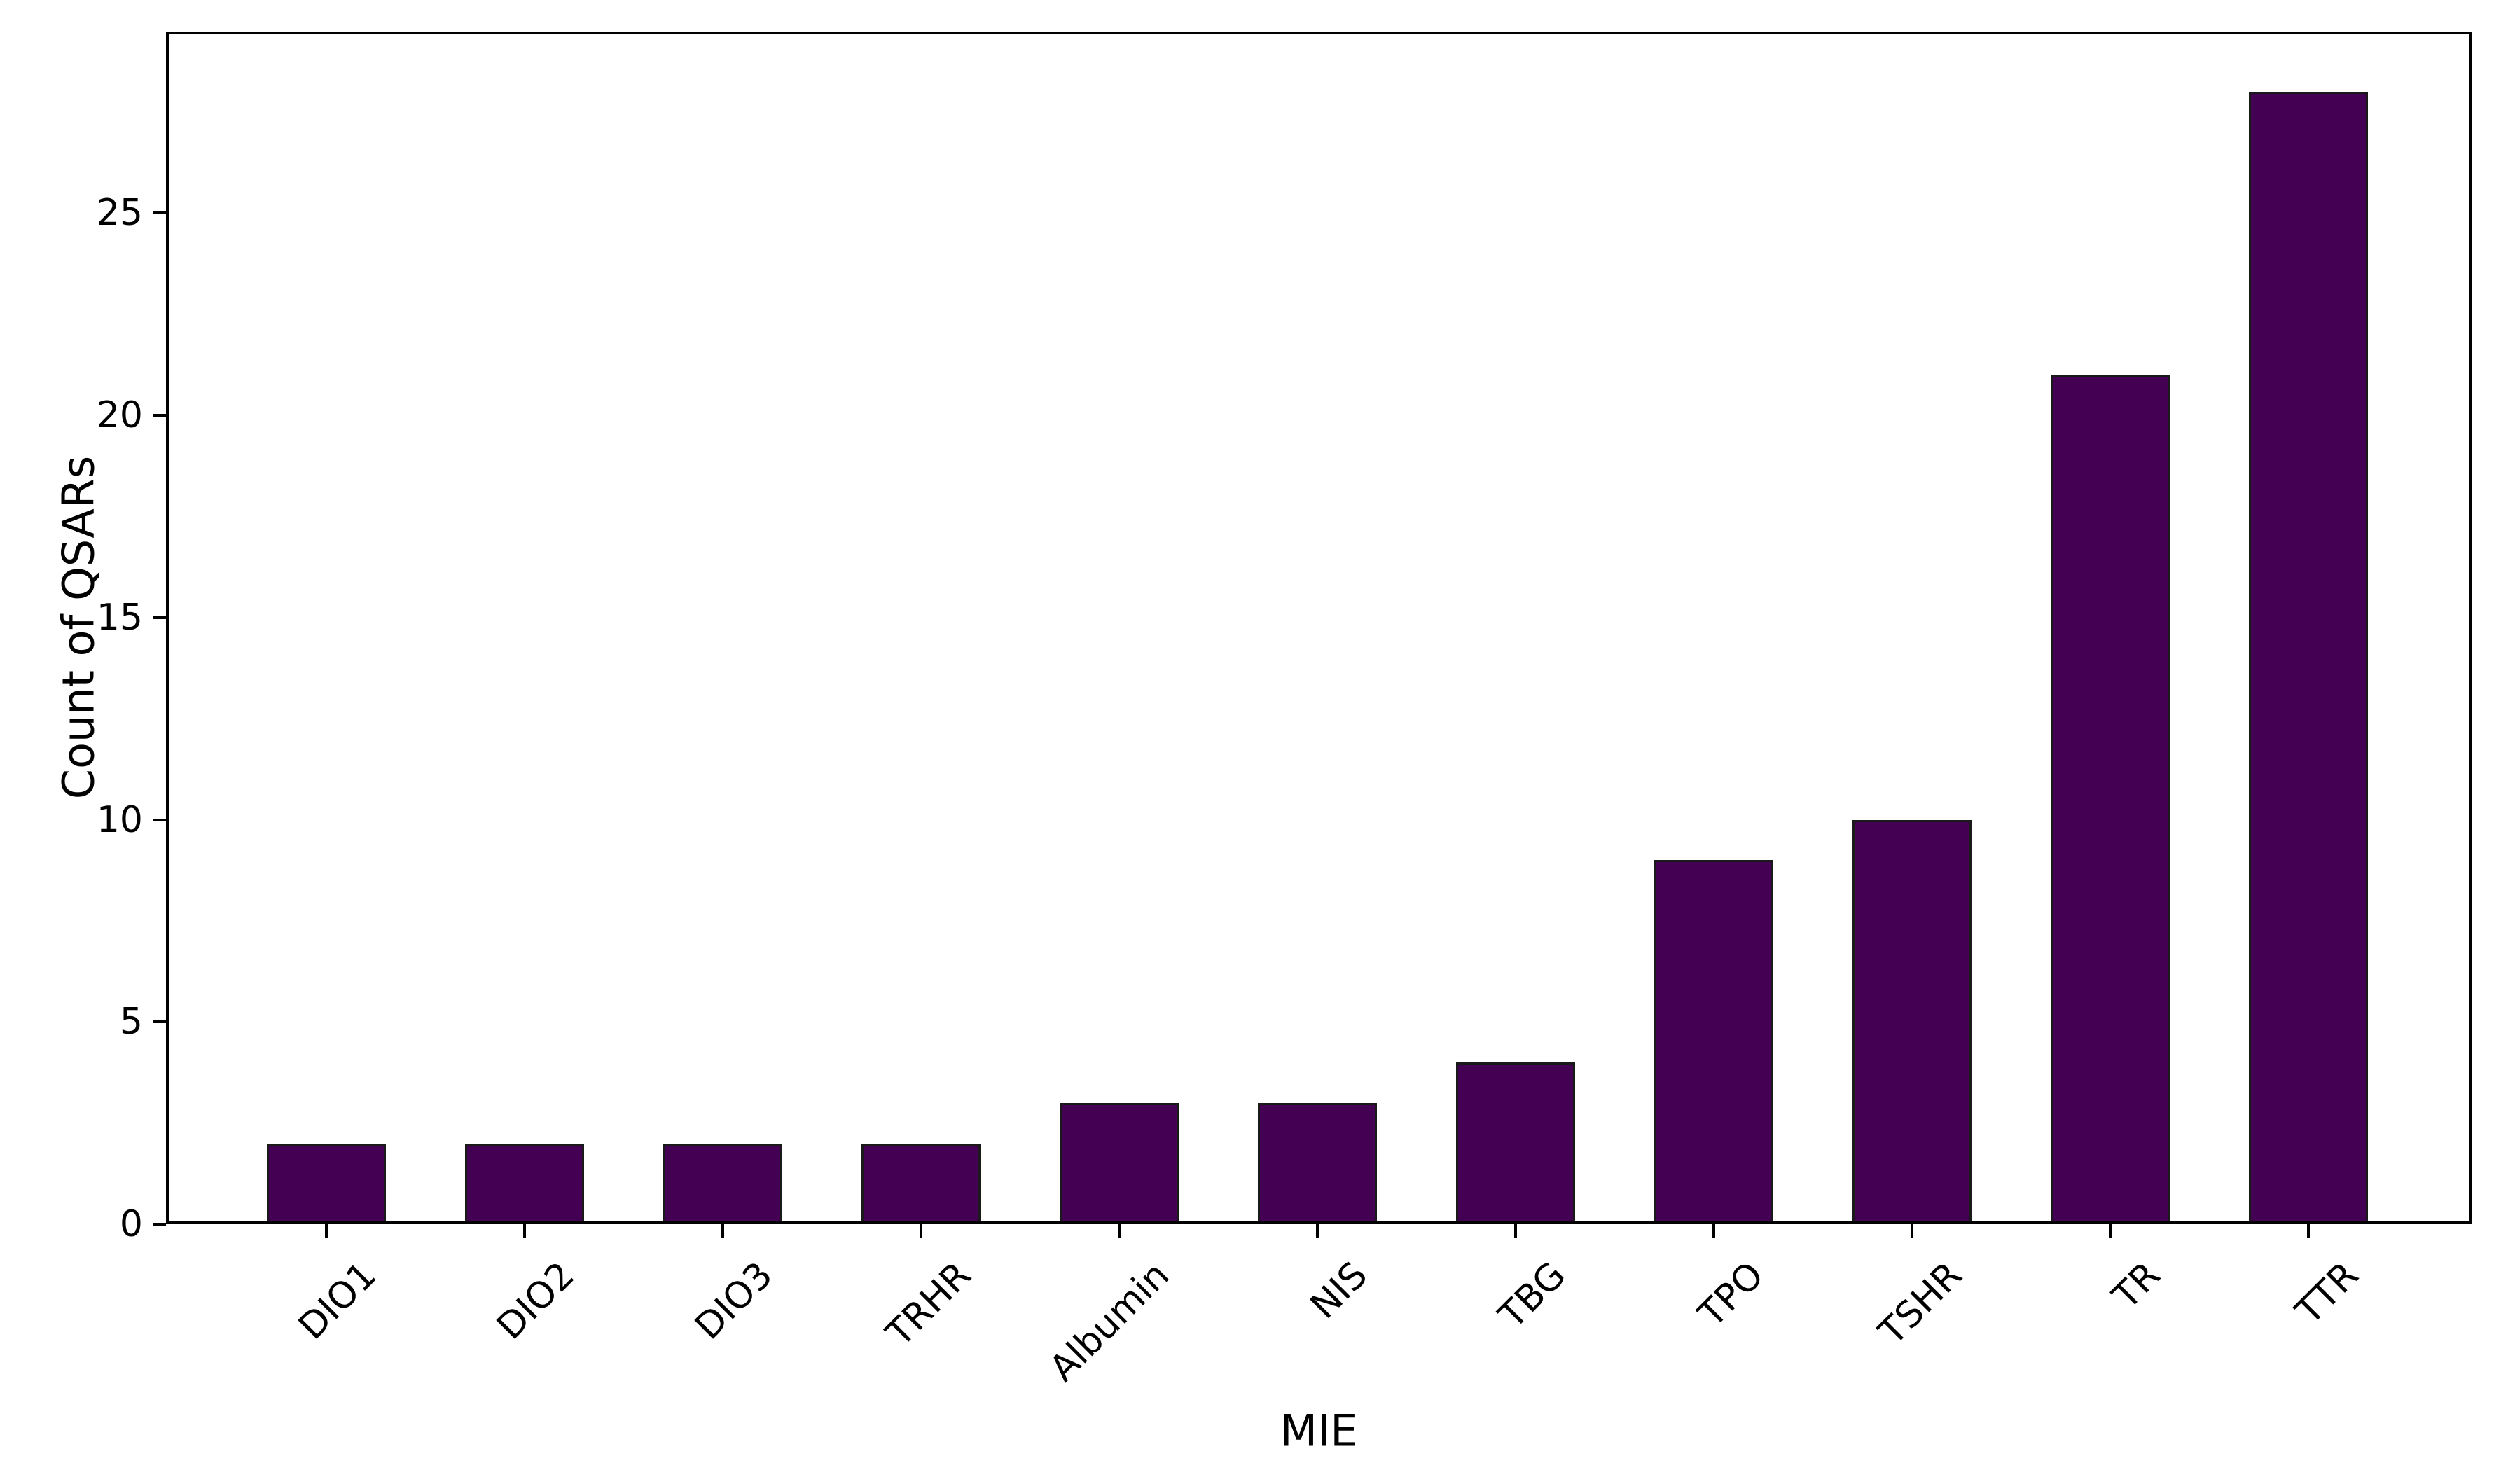  Describe the element at coordinates (326, 1183) in the screenshot. I see `bar-DIO1` at that location.